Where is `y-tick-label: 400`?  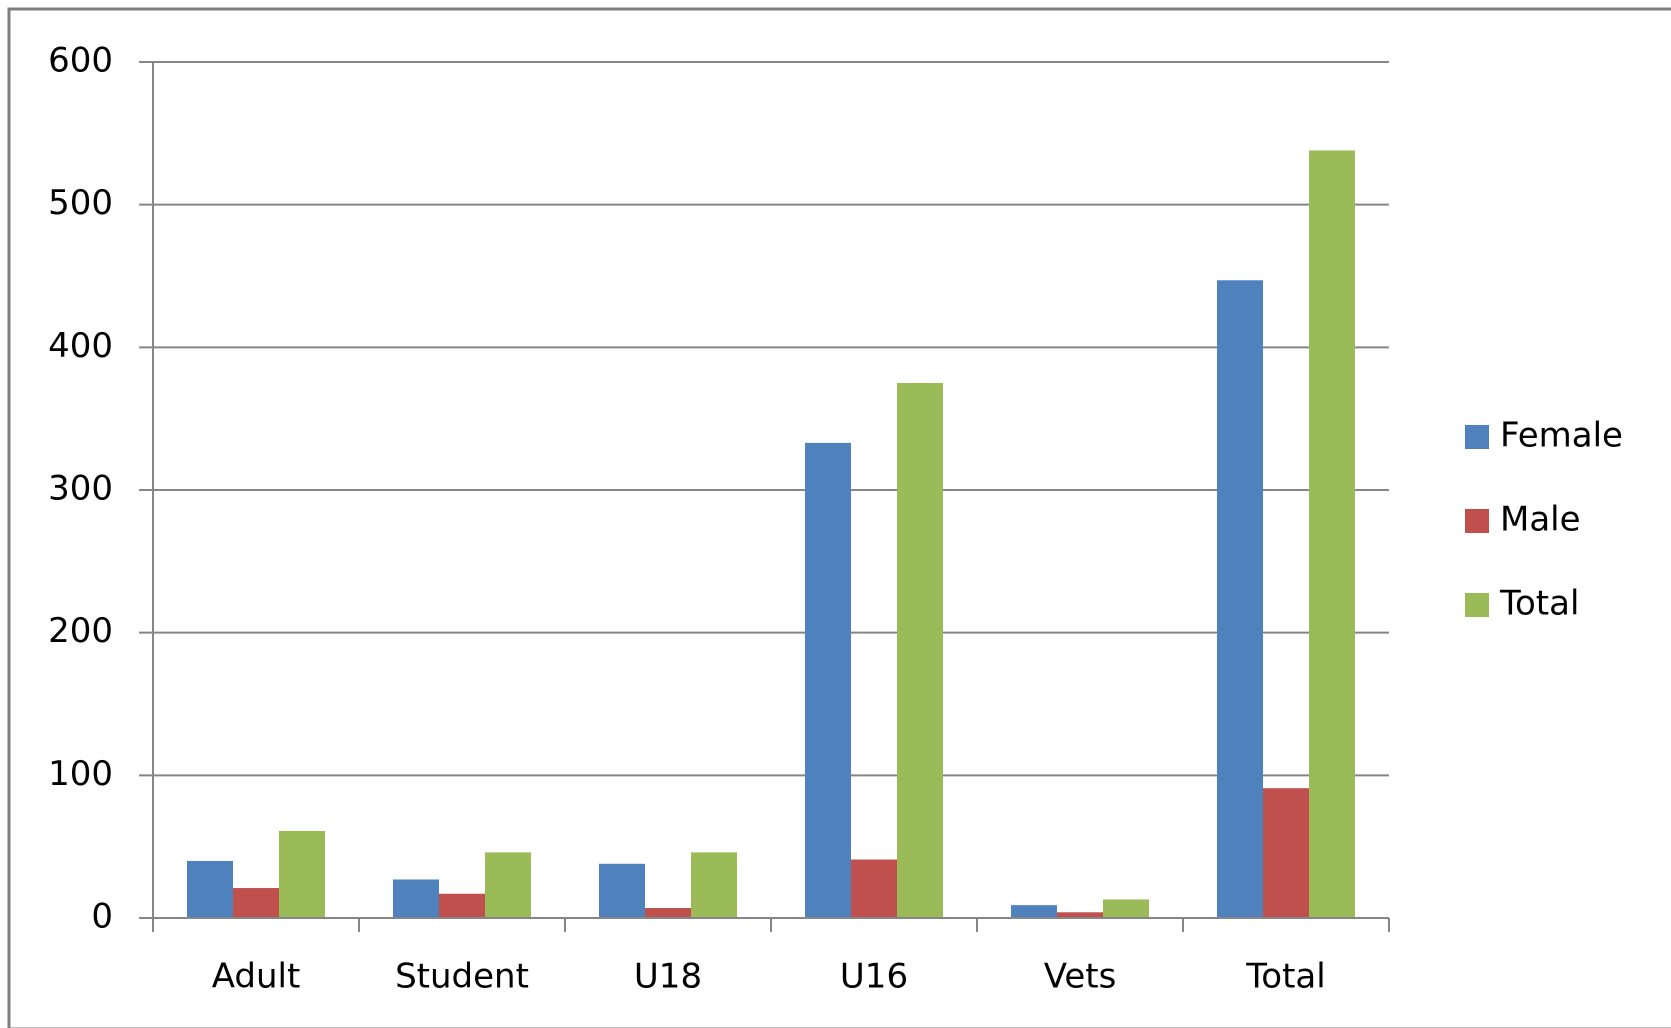 y-tick-label: 400 is located at coordinates (80, 346).